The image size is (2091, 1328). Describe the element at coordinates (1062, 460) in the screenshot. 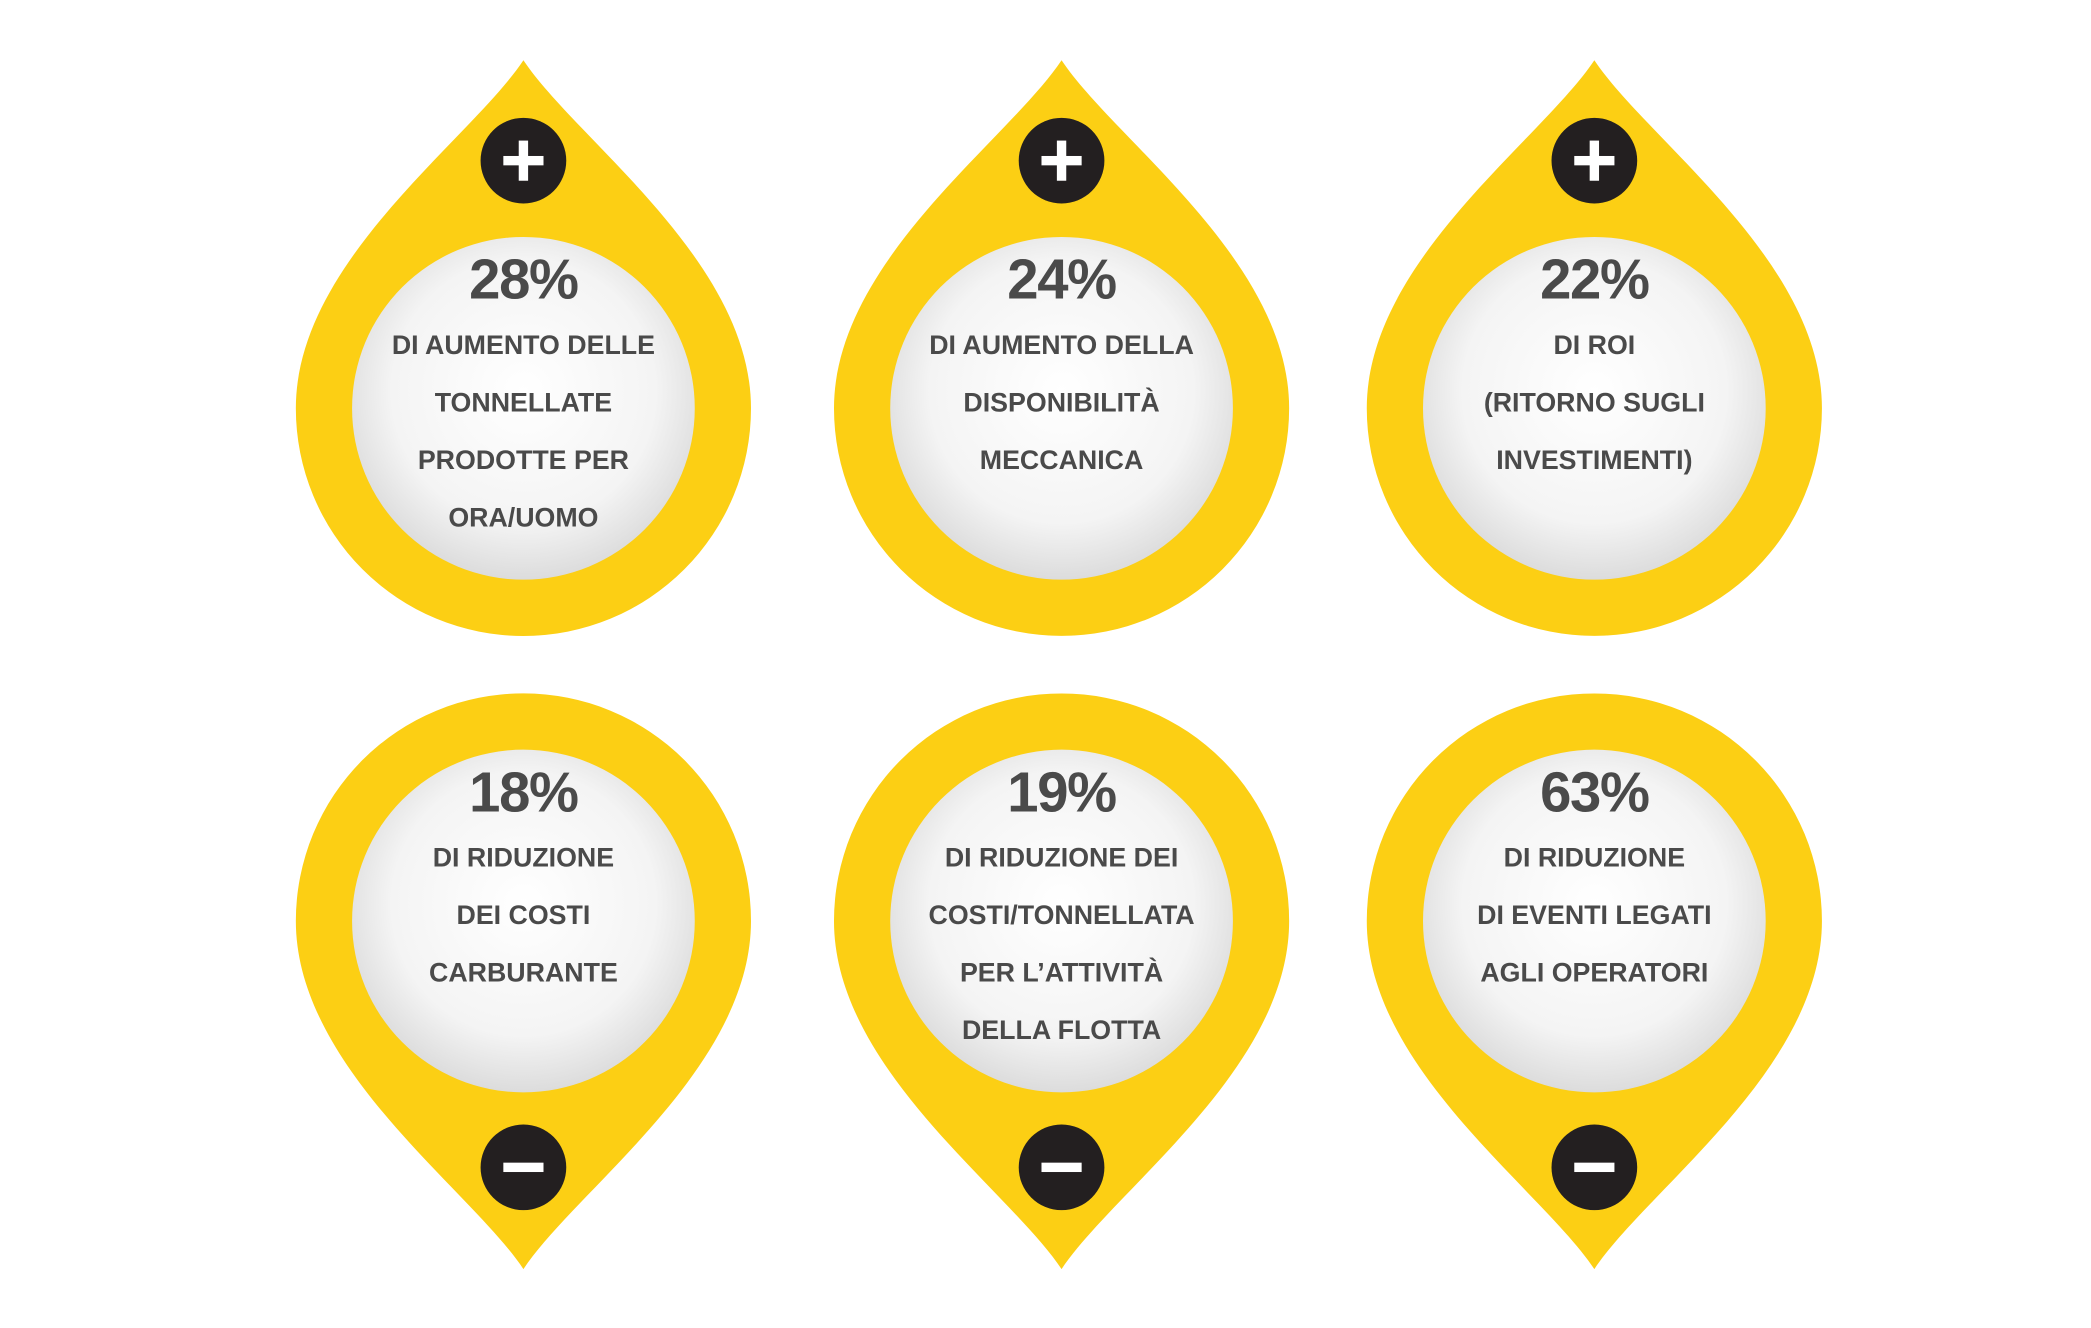

I see `stat-label: MECCANICA` at that location.